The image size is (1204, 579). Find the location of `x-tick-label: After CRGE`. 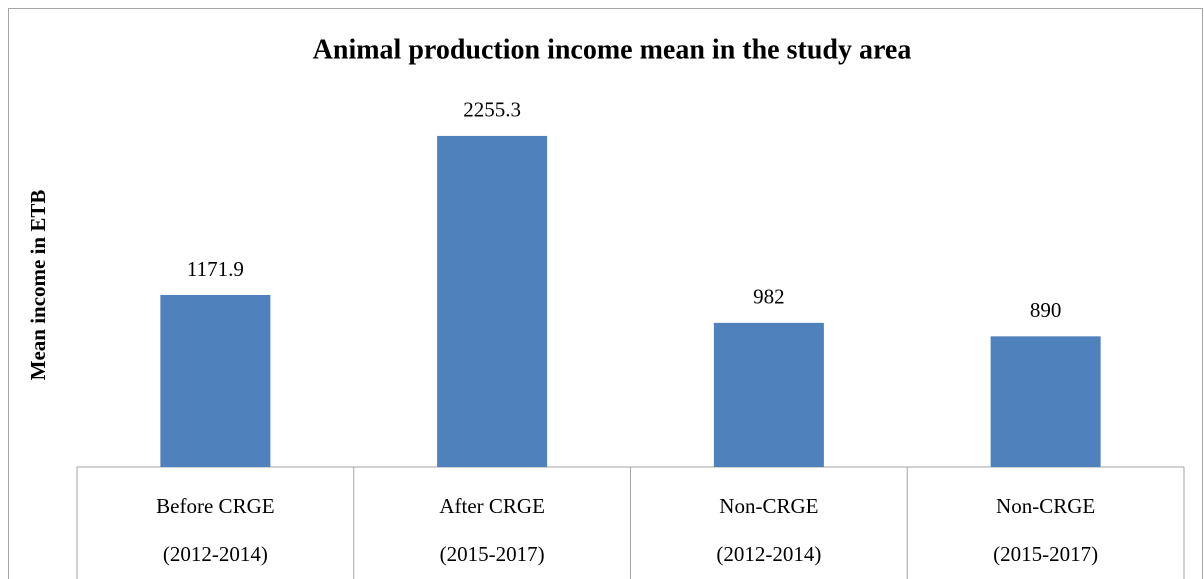

x-tick-label: After CRGE is located at coordinates (492, 506).